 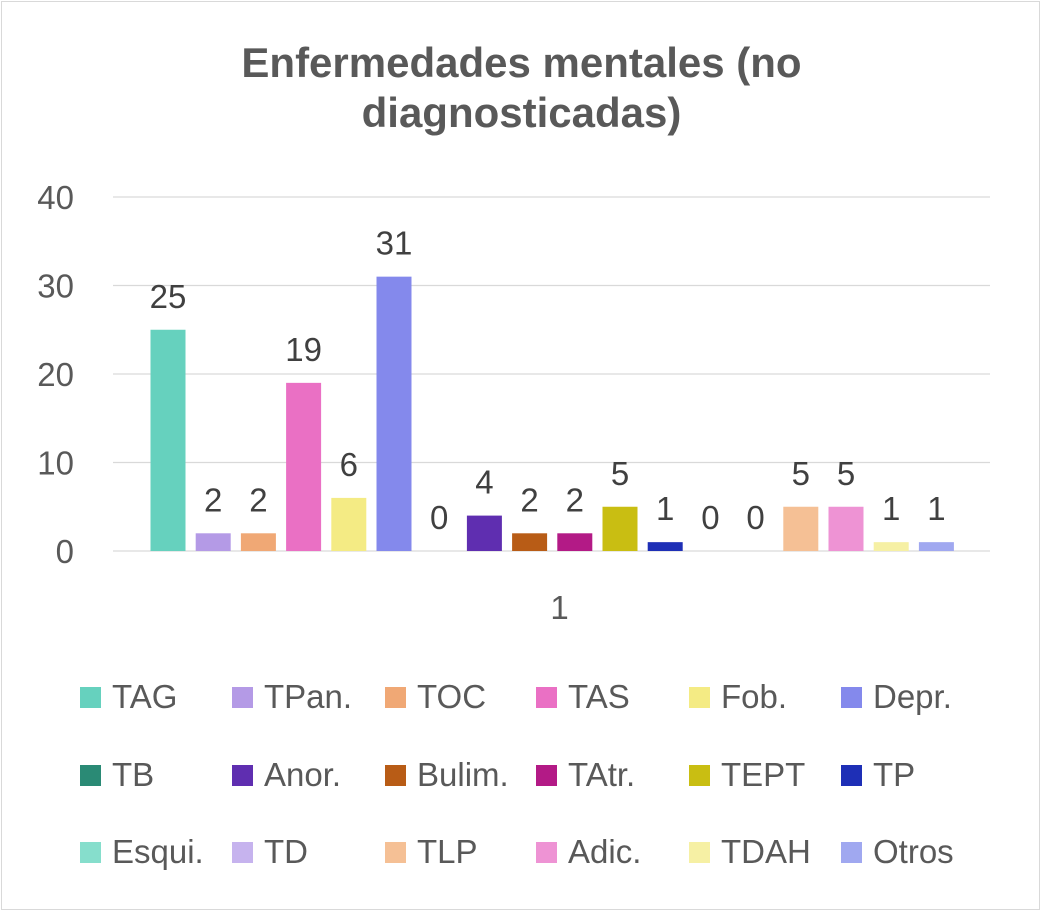 I want to click on data-label: 4, so click(x=484, y=482).